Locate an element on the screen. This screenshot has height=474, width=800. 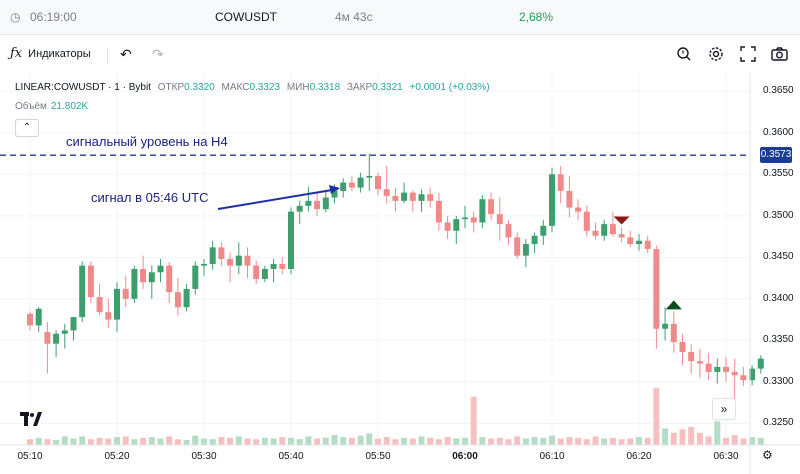
gear-icon is located at coordinates (716, 54).